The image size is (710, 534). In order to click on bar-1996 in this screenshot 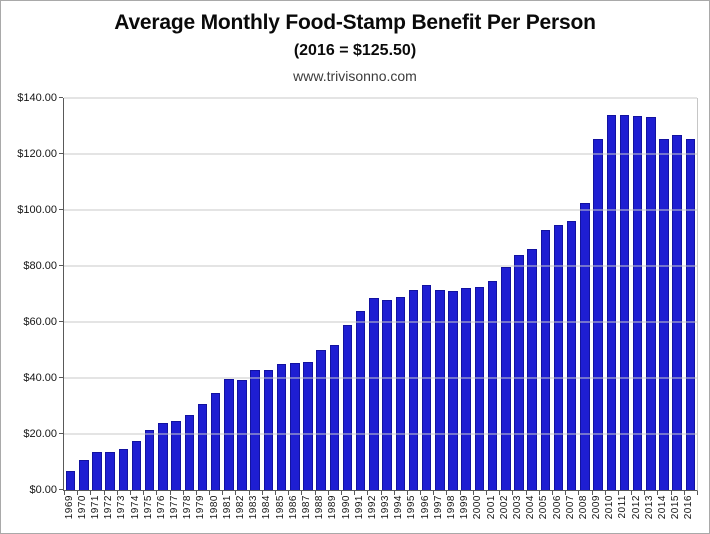, I will do `click(426, 387)`.